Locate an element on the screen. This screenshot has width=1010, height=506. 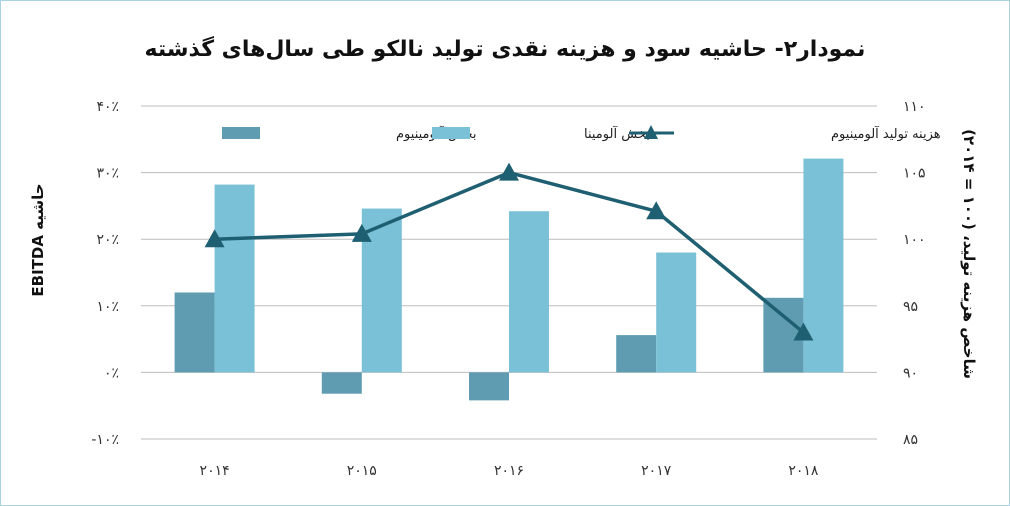
y2-tick-label: ۱۰۰ is located at coordinates (914, 240).